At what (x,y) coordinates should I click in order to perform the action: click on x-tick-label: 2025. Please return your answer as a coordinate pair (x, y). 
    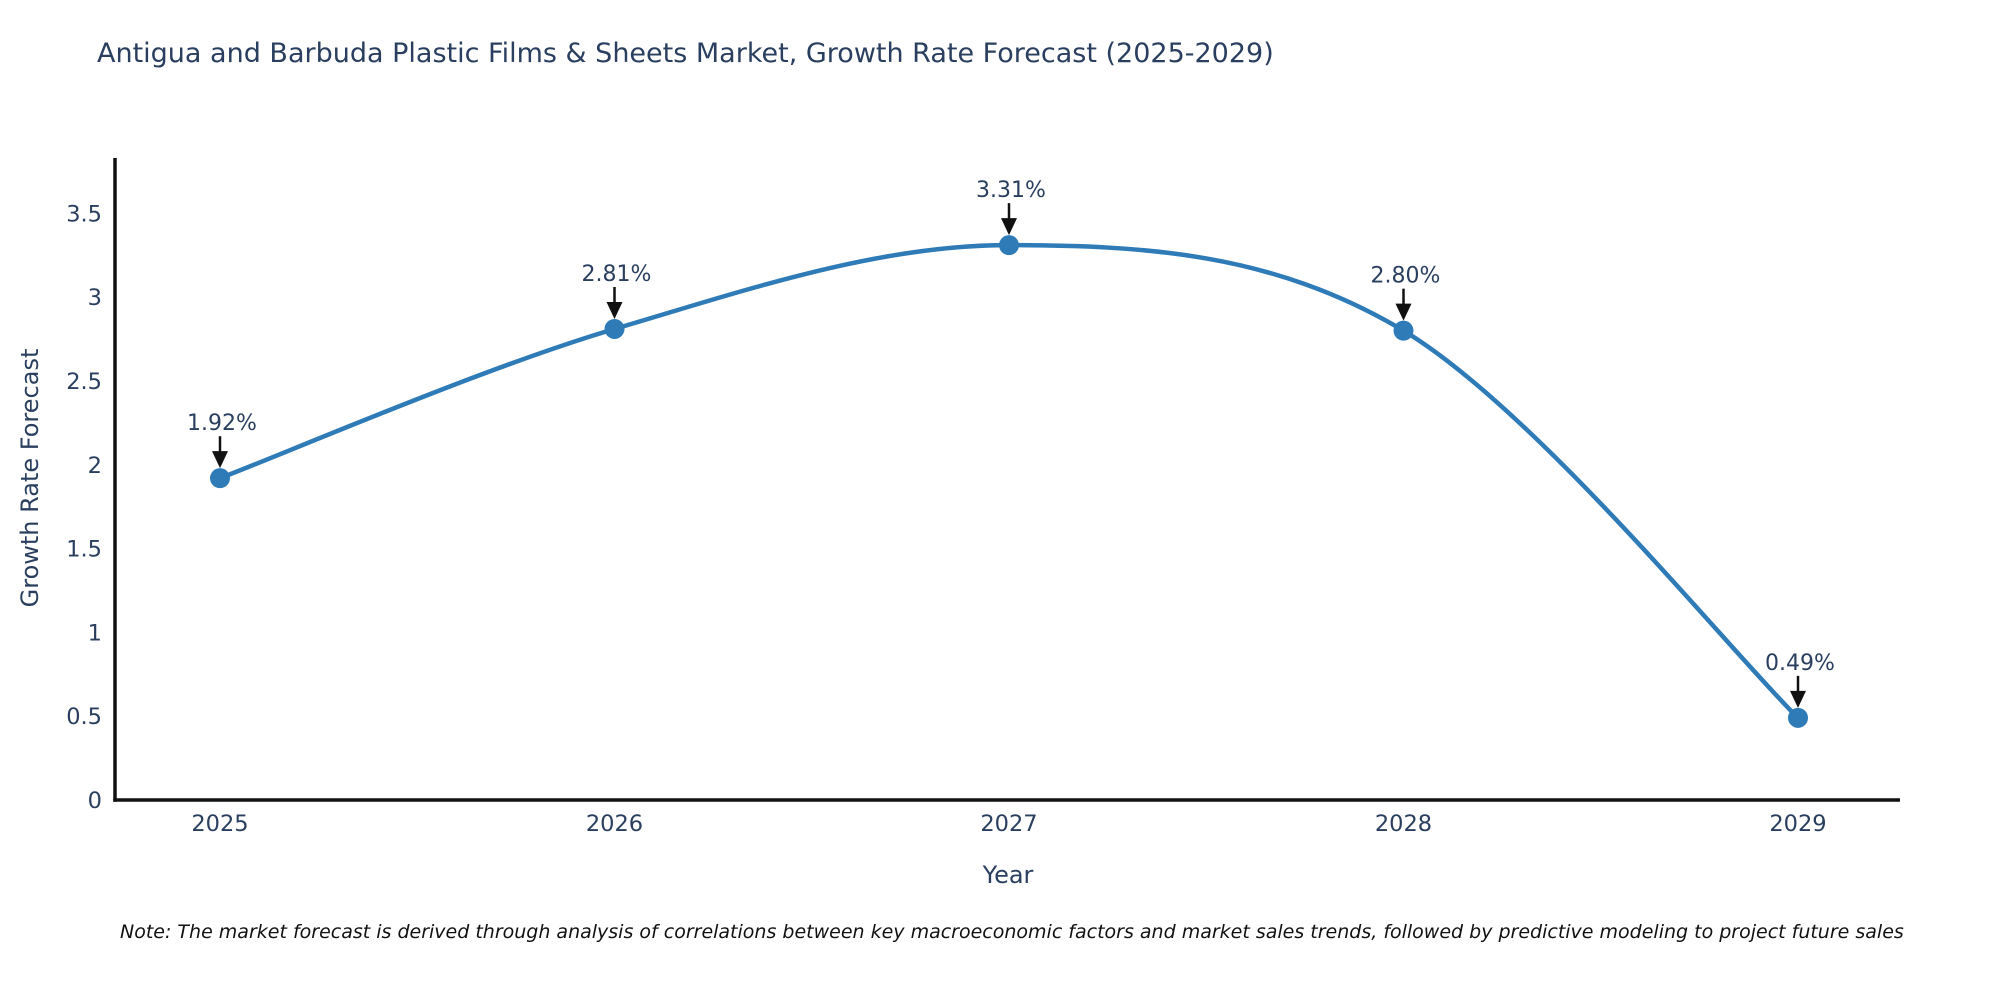
    Looking at the image, I should click on (219, 824).